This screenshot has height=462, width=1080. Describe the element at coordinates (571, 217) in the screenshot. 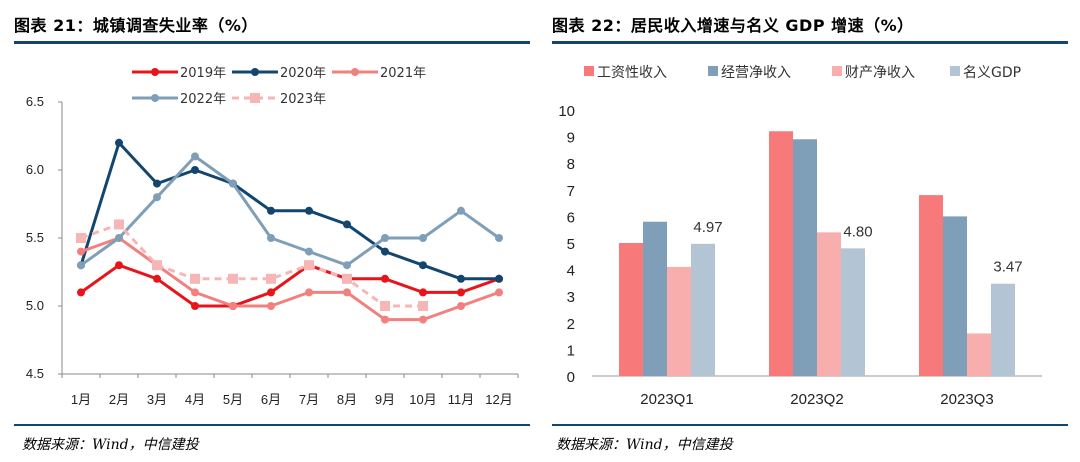

I see `right-y-tick-label: 6` at that location.